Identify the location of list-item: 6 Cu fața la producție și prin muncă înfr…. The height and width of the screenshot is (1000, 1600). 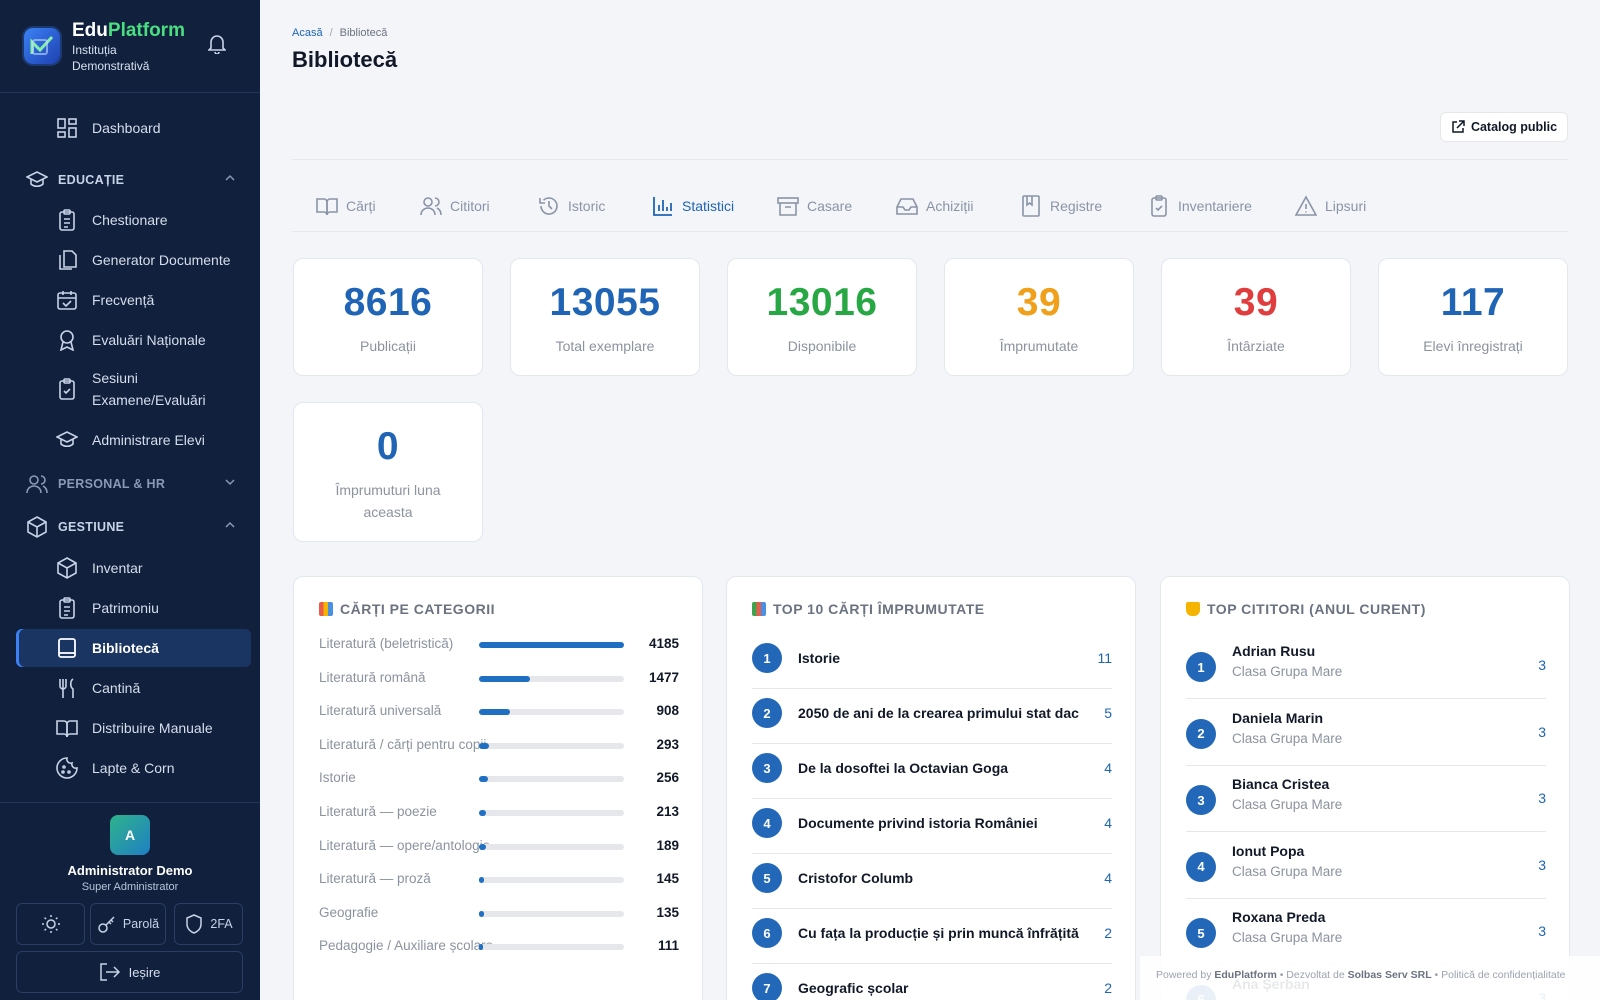
(932, 941).